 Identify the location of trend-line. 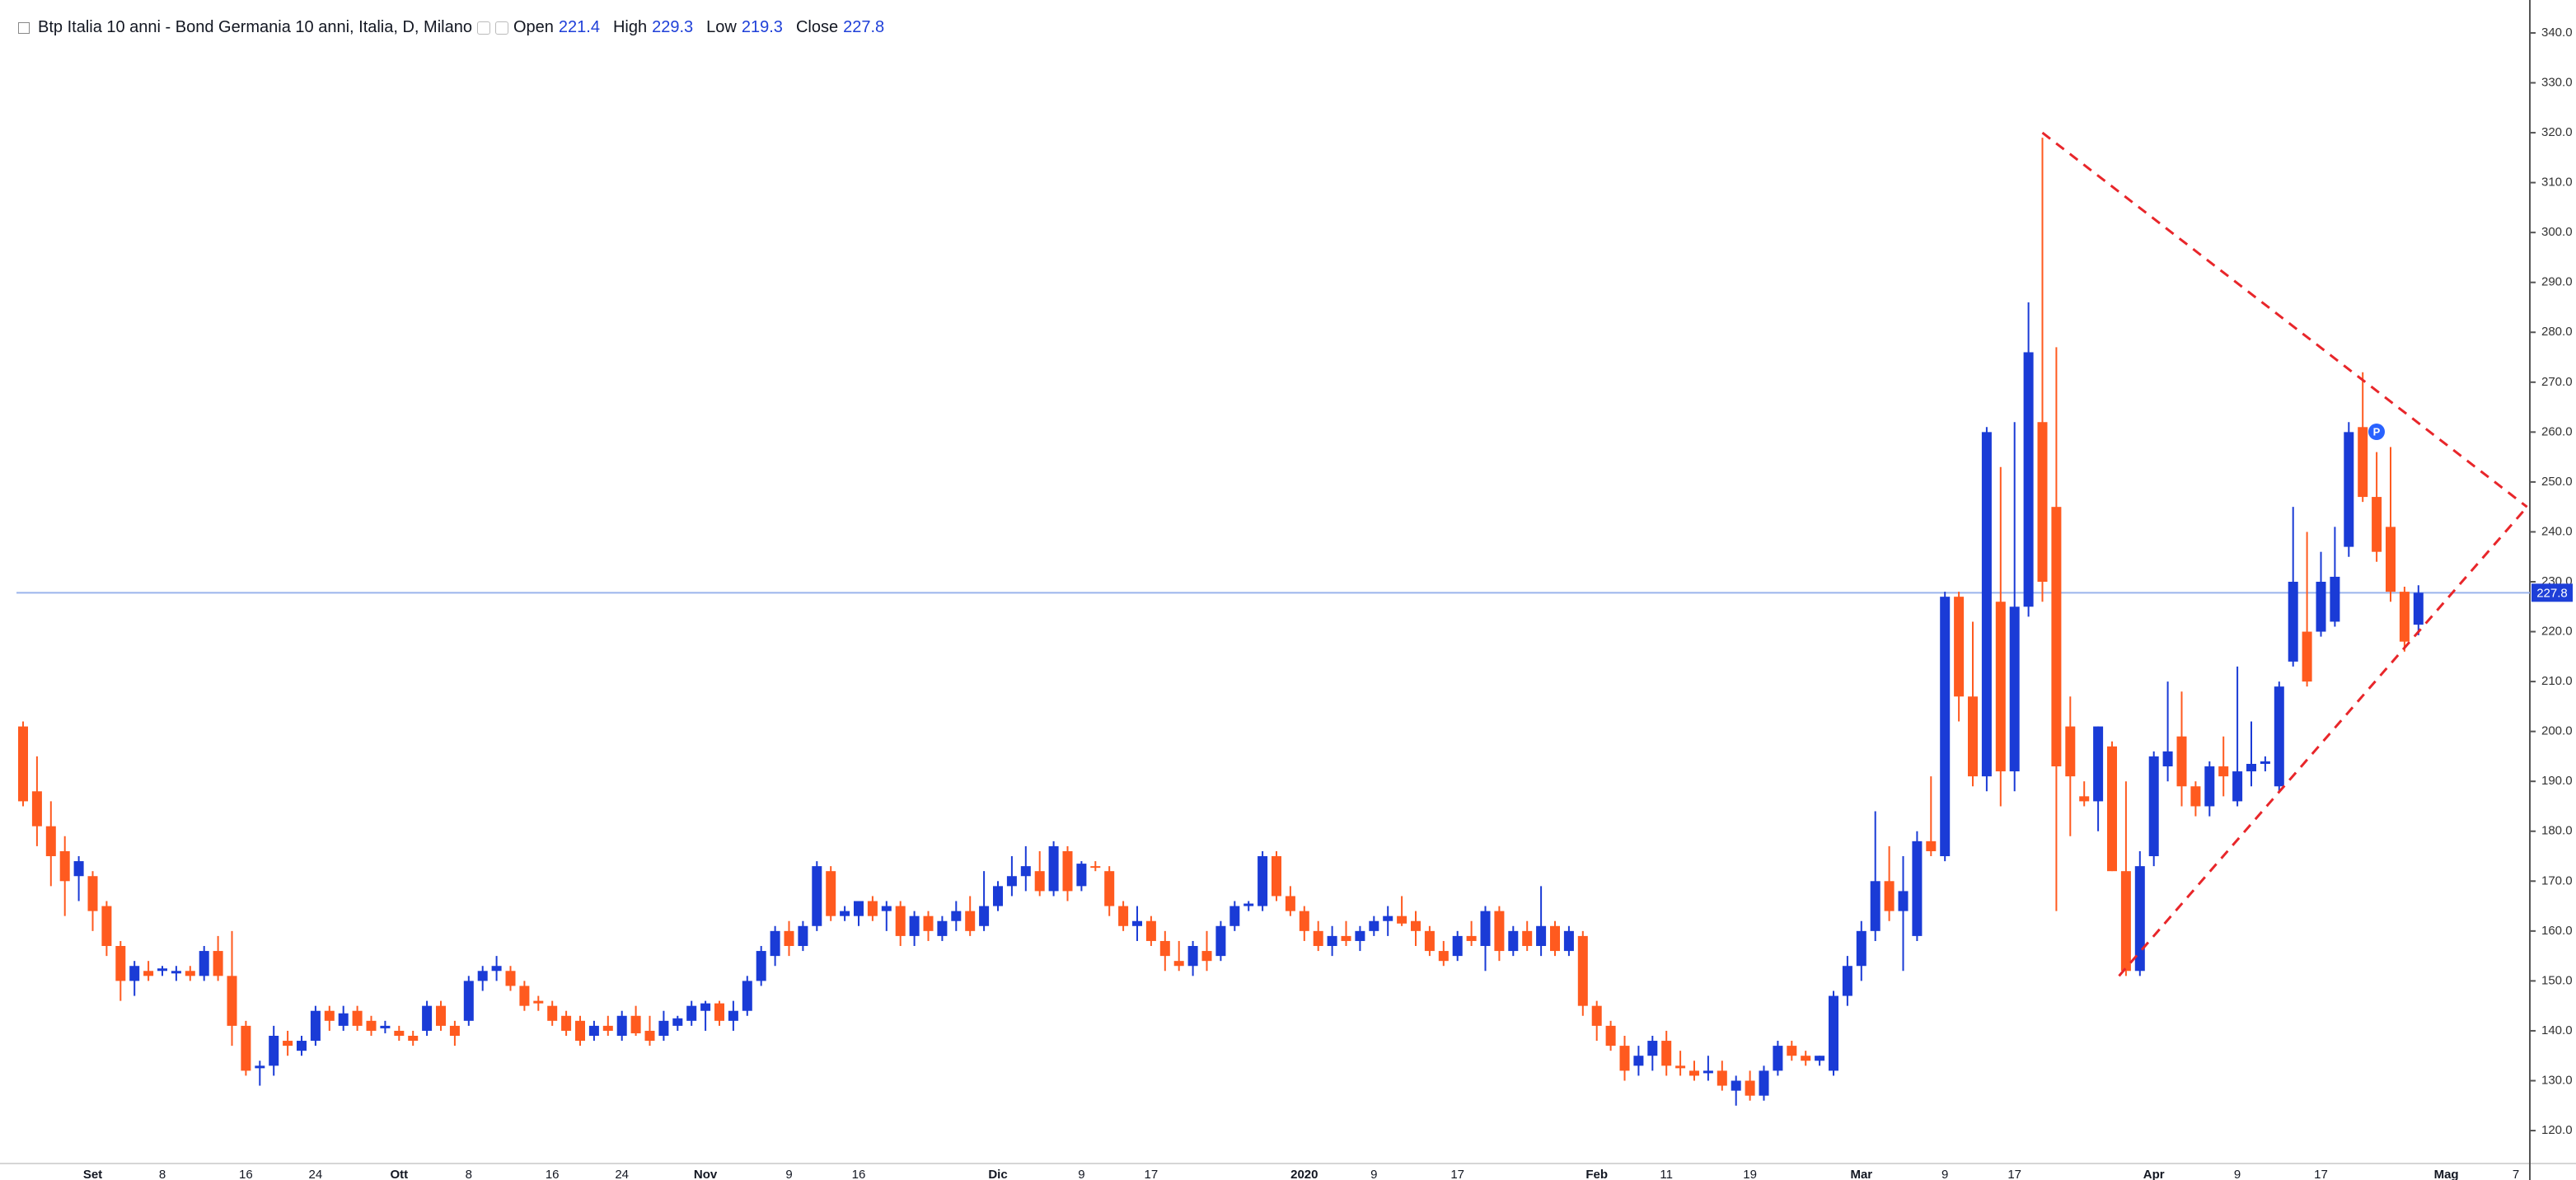
(2284, 319).